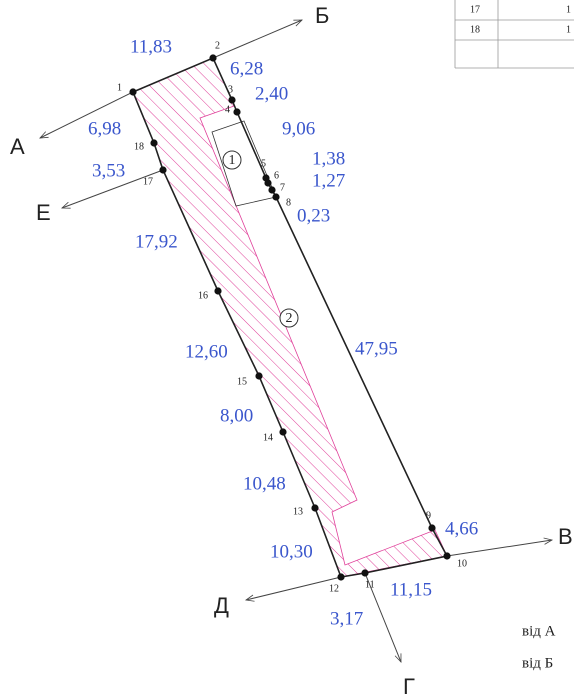  I want to click on segment-length: 8,00, so click(236, 415).